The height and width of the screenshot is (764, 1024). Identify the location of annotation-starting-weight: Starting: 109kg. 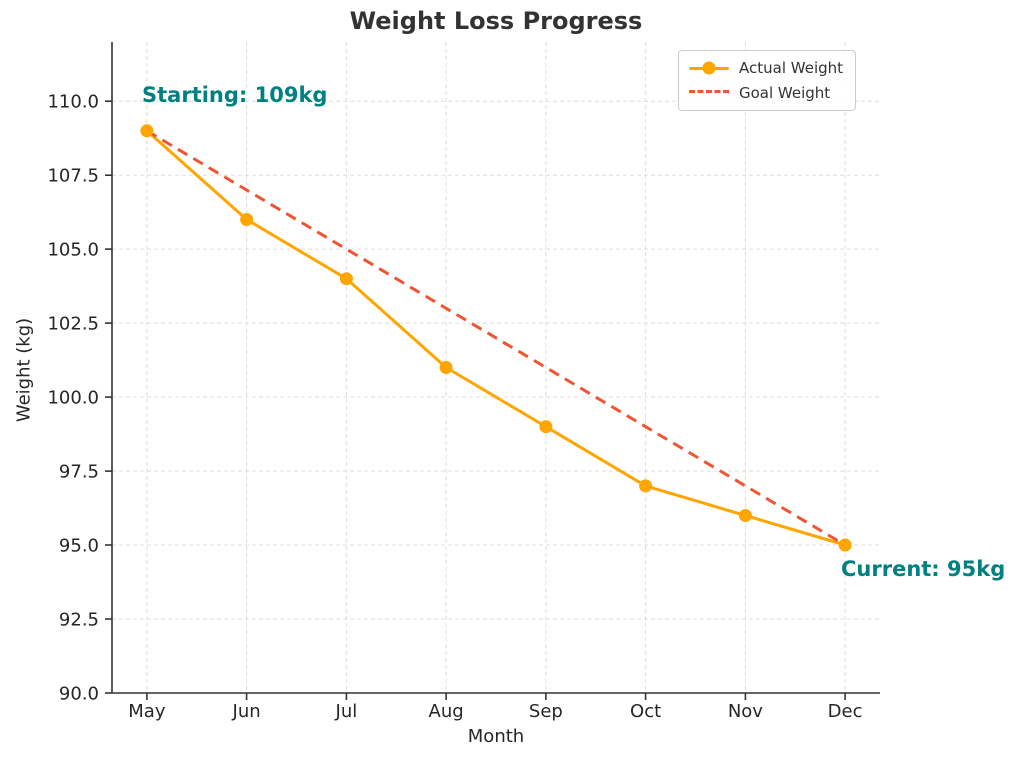
(235, 95).